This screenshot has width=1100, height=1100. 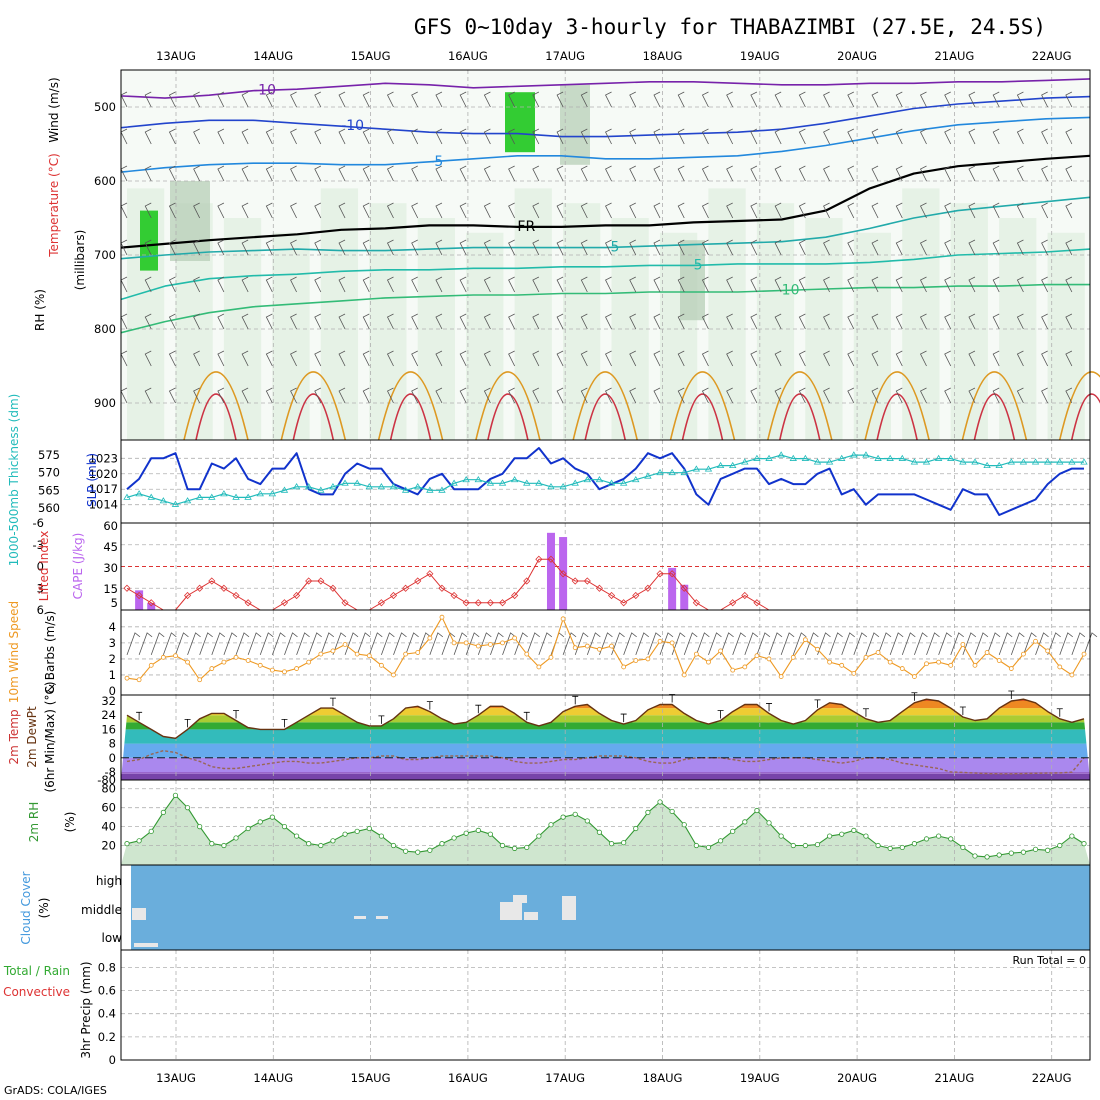 I want to click on cape-bar, so click(x=151, y=606).